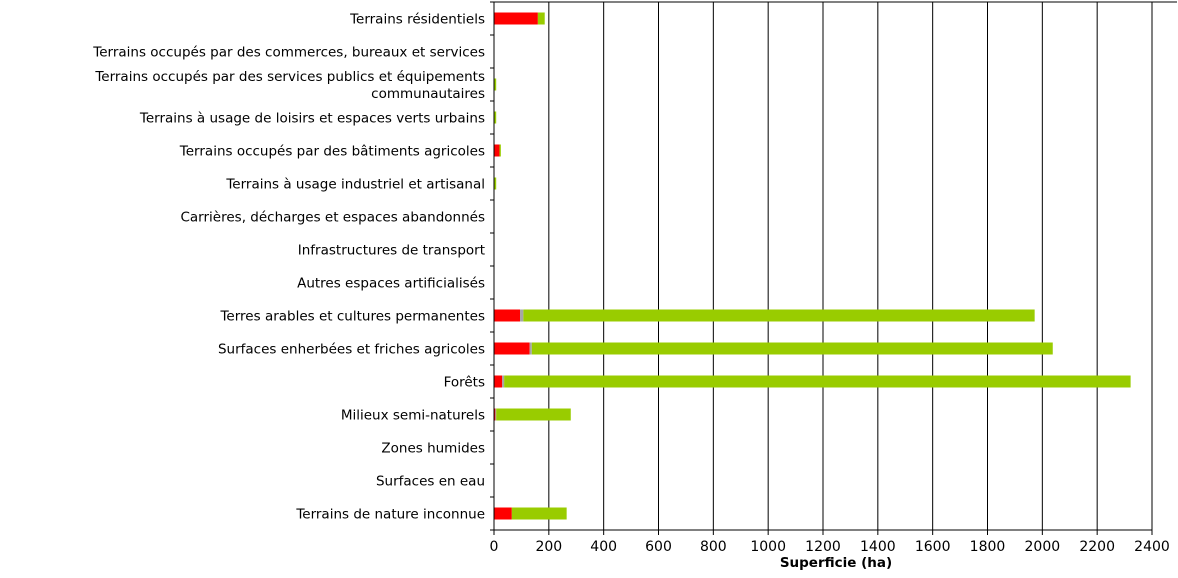 The height and width of the screenshot is (578, 1178). I want to click on x-tick-label: 1400, so click(878, 547).